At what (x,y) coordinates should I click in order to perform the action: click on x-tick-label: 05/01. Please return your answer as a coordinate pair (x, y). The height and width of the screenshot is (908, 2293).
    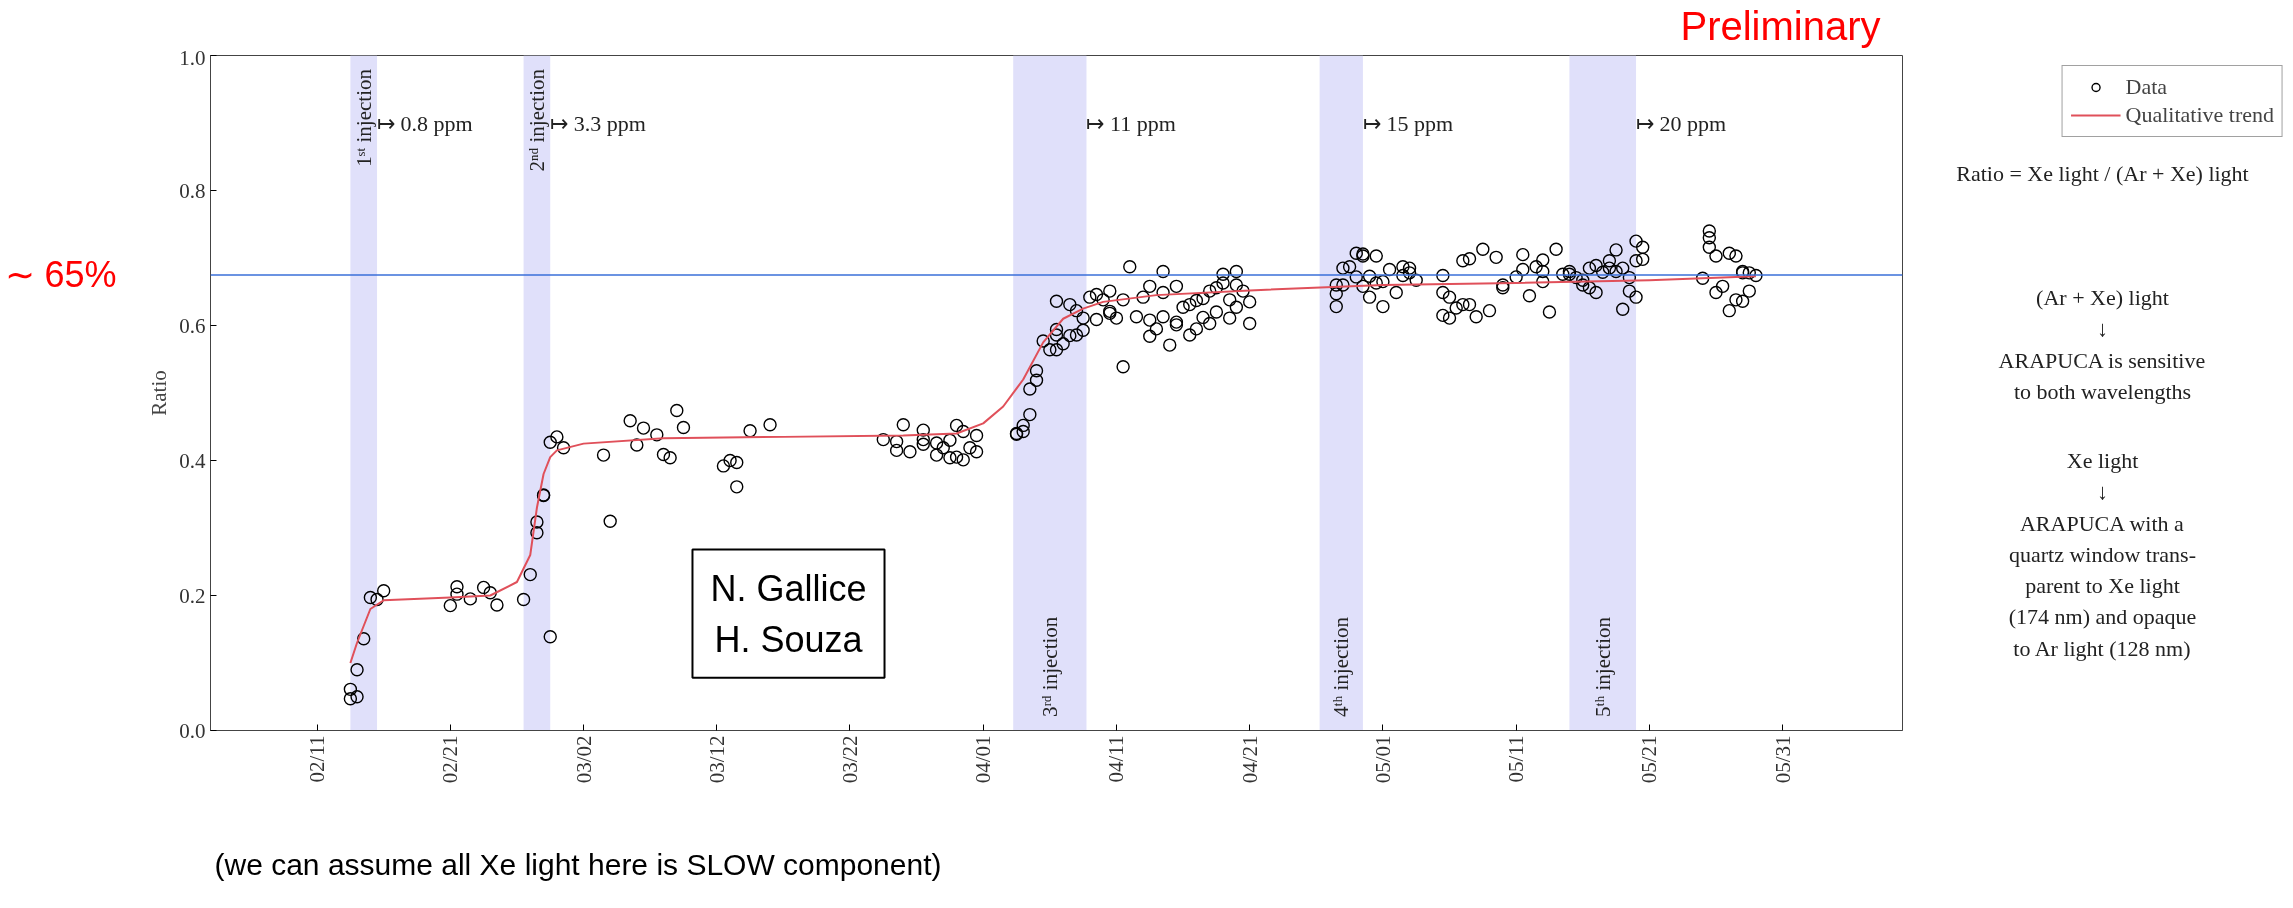
    Looking at the image, I should click on (1382, 759).